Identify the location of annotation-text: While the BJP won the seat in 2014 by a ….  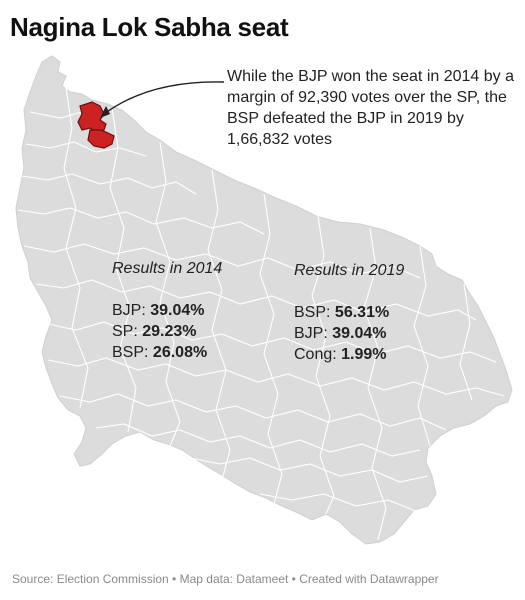
(370, 108).